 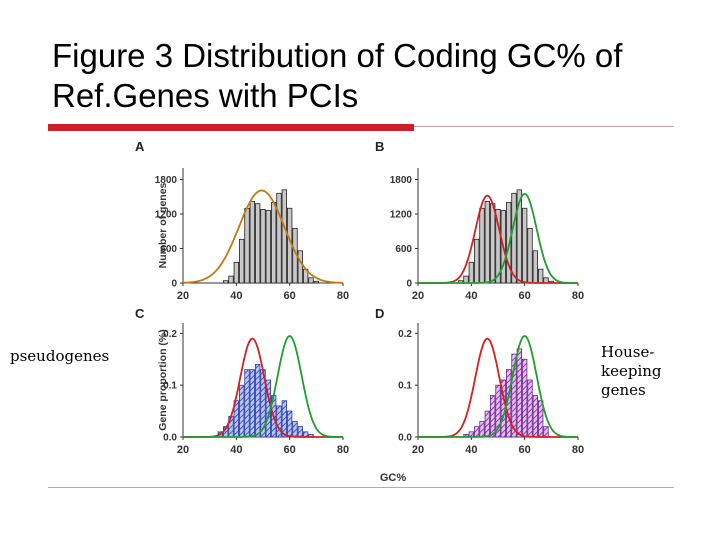 I want to click on x-axis-label: GC%, so click(x=393, y=478).